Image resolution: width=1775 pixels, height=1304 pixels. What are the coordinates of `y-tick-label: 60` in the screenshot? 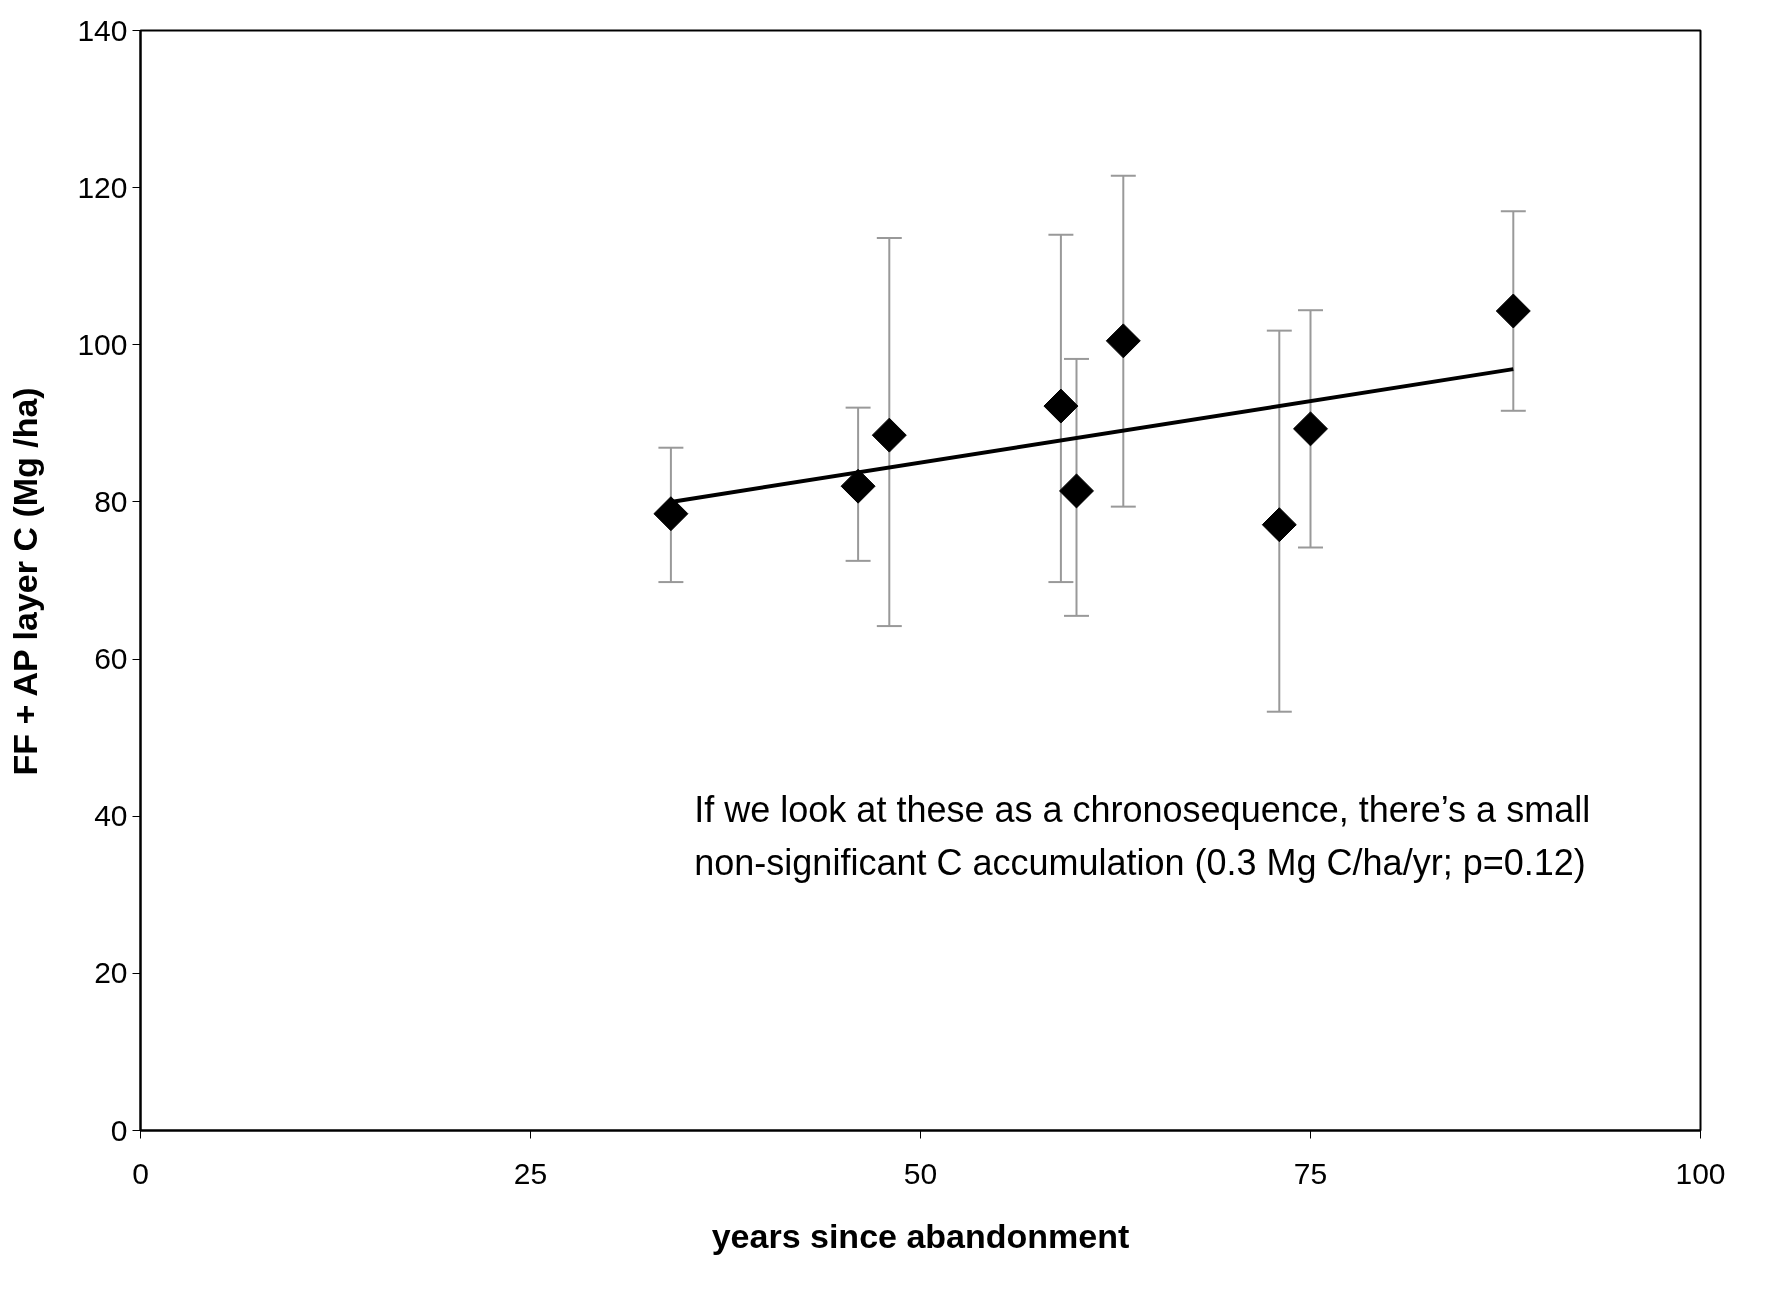 It's located at (111, 659).